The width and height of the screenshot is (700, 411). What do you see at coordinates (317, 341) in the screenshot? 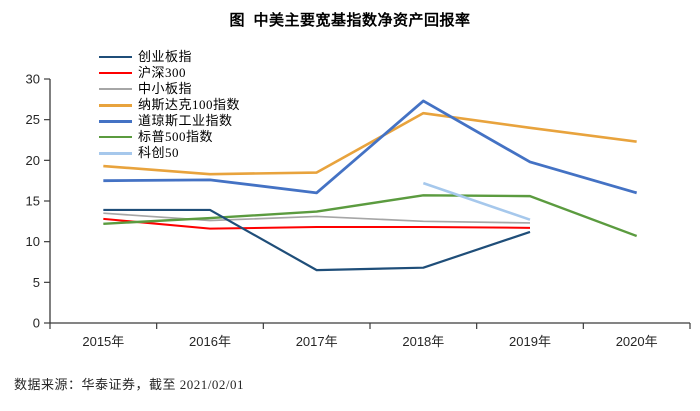
I see `x-axis-label: 2017年` at bounding box center [317, 341].